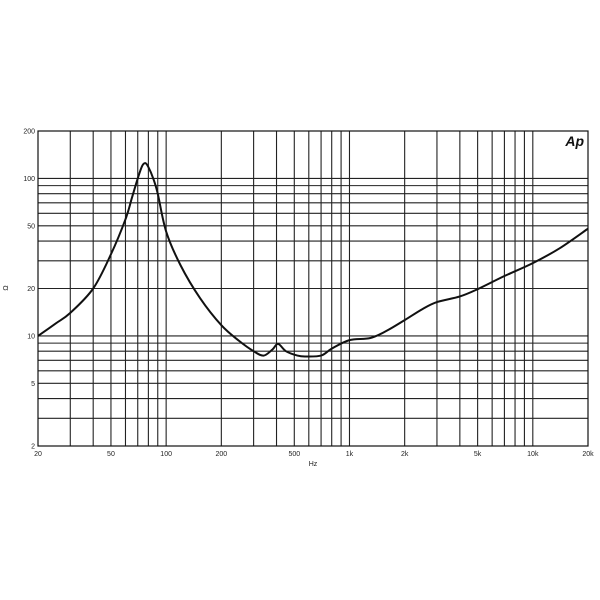 This screenshot has height=600, width=600. I want to click on x-tick-label: 20k, so click(588, 454).